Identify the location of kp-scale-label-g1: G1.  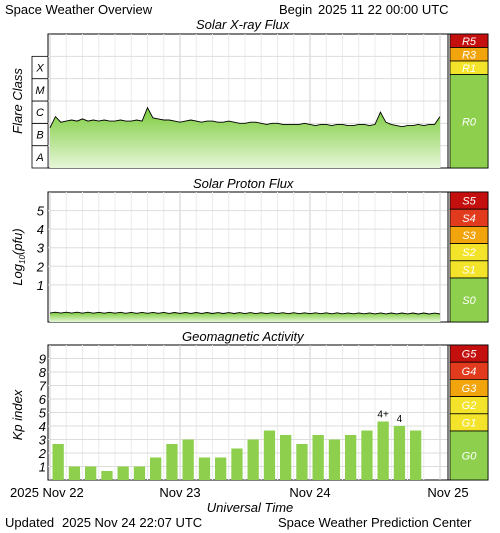
(469, 423).